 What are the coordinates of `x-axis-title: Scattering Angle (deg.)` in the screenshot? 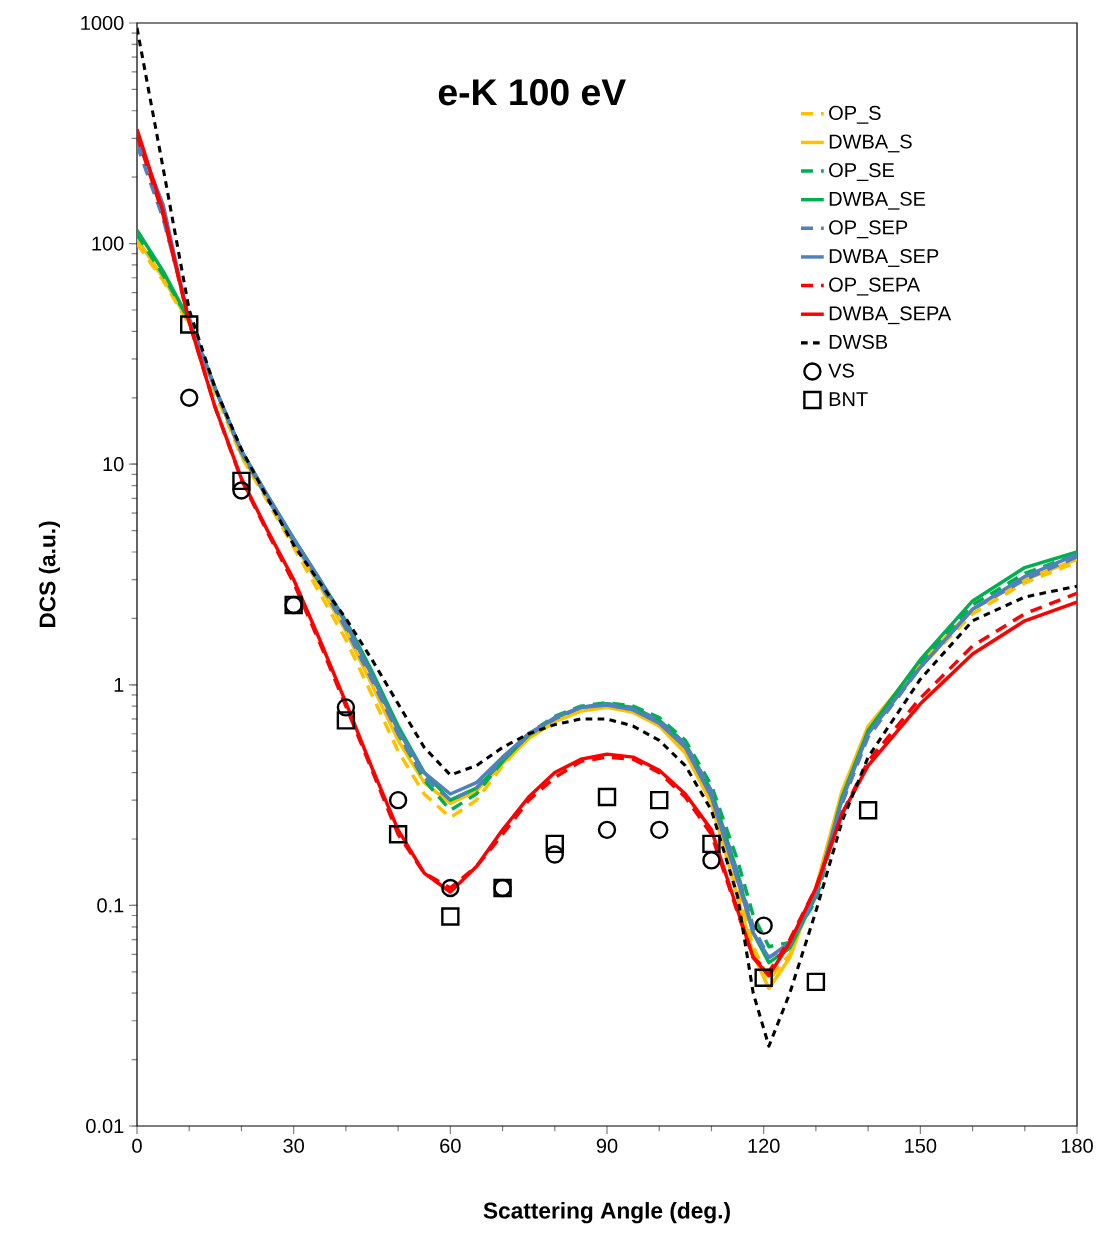 It's located at (606, 1213).